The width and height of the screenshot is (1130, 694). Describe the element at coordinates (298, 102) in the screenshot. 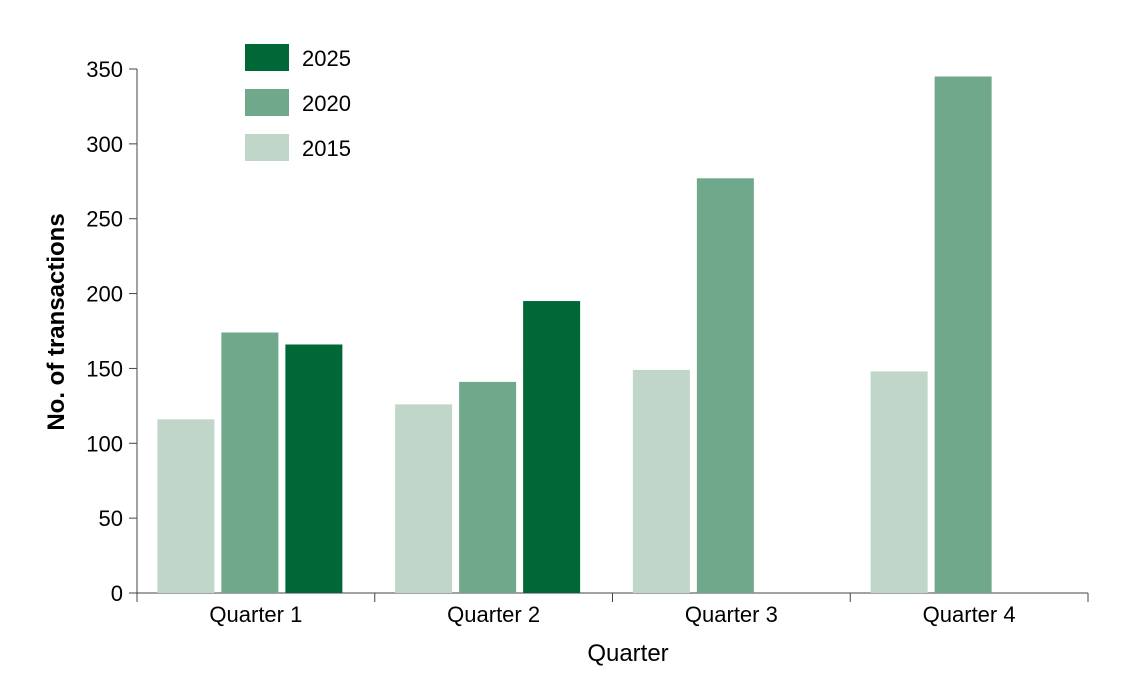

I see `legend: 2025 2020 2015` at that location.